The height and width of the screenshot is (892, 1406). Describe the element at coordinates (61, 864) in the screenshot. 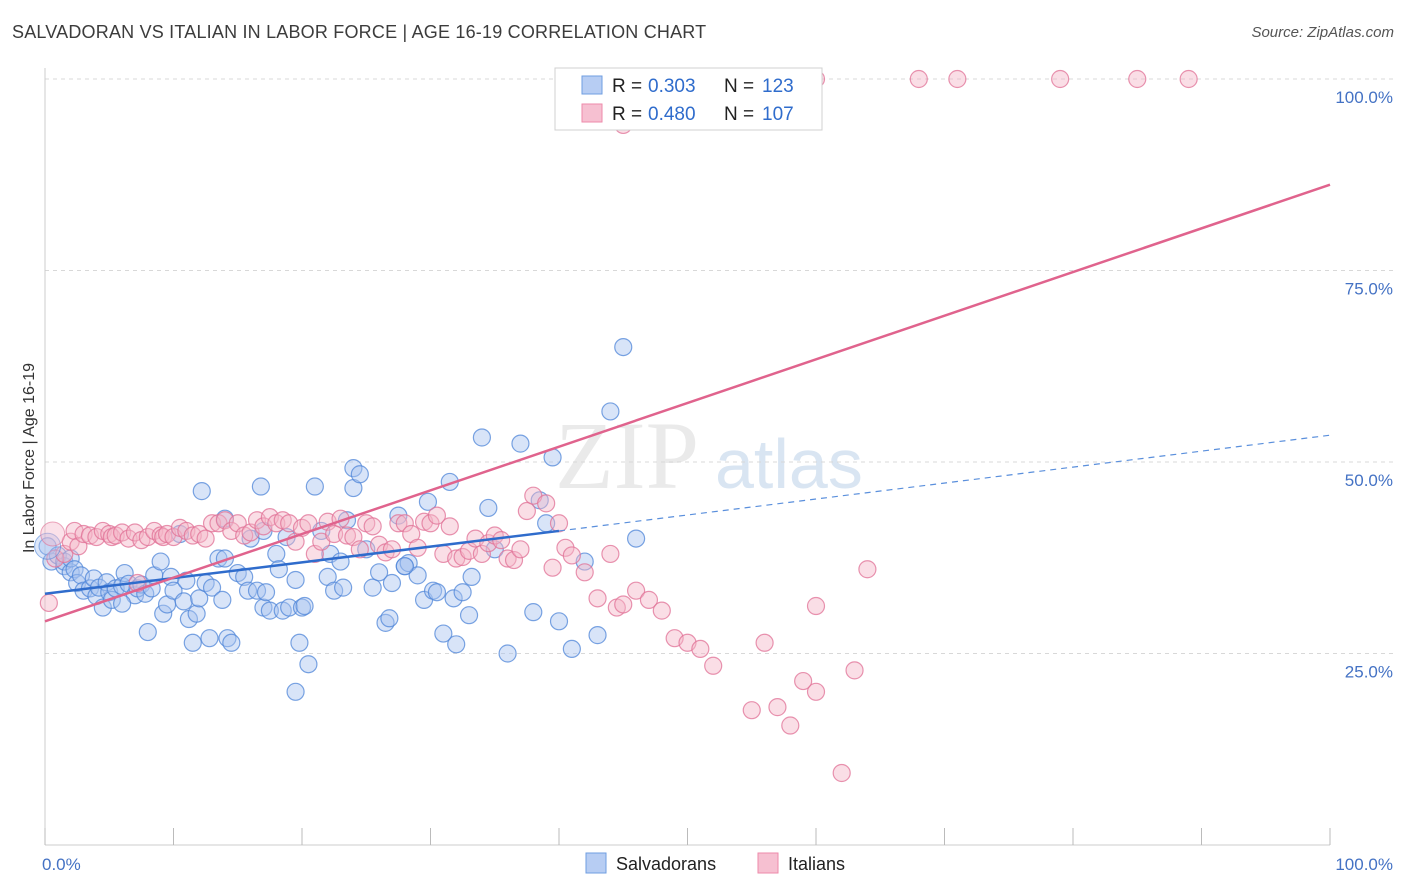

I see `x-tick-label-min: 0.0%` at that location.